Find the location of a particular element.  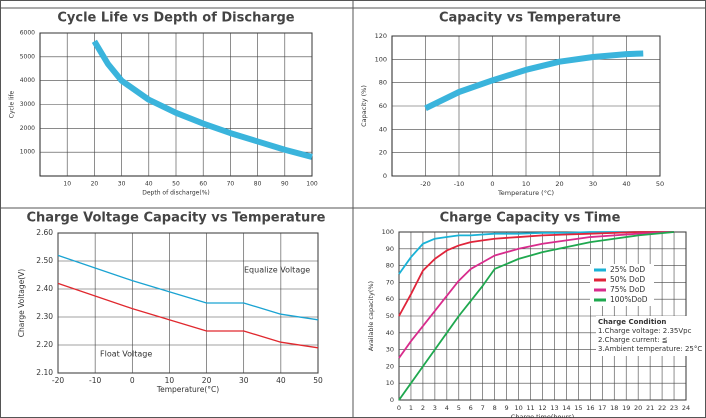

x-tick-label: 13 is located at coordinates (554, 408).